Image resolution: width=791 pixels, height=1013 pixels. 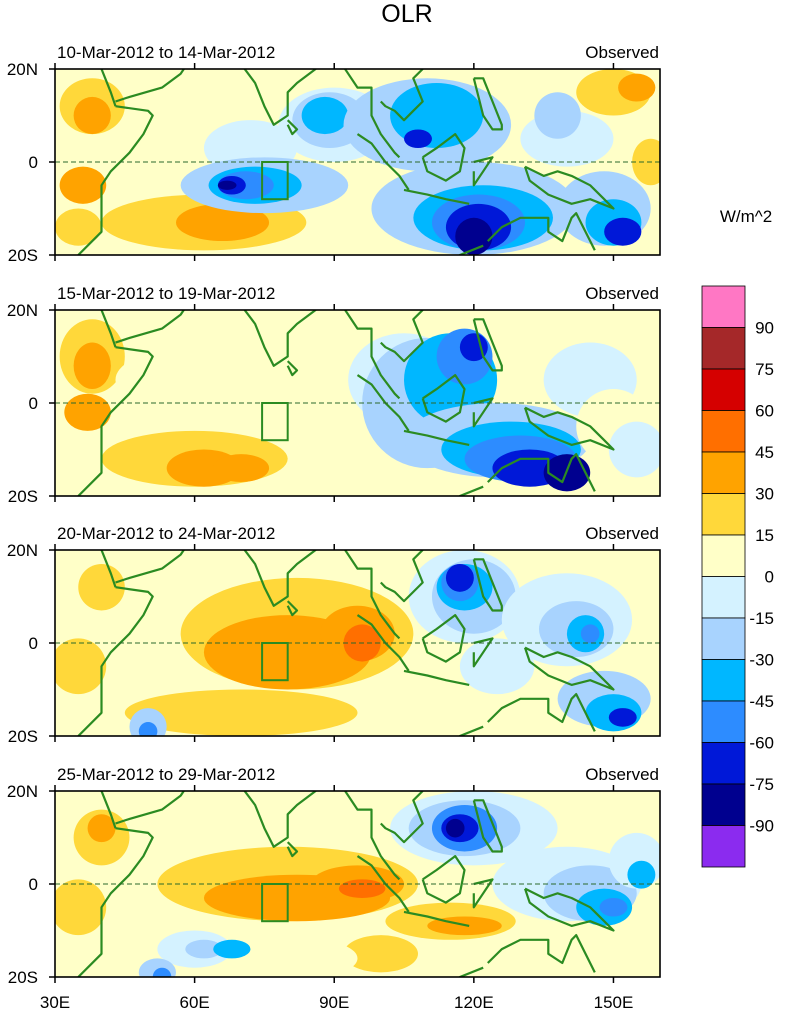 I want to click on lon-tick-label: 120E, so click(x=474, y=1002).